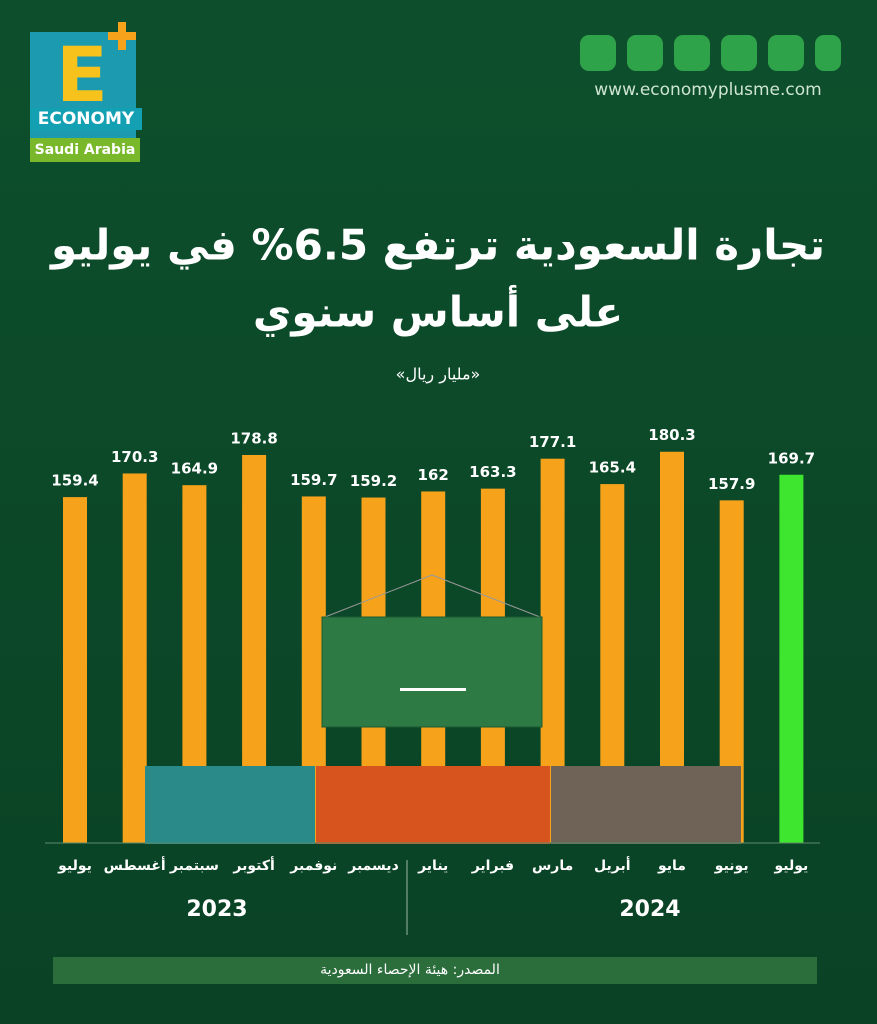 The width and height of the screenshot is (877, 1024). What do you see at coordinates (135, 865) in the screenshot?
I see `x-tick-label: أغسطس` at bounding box center [135, 865].